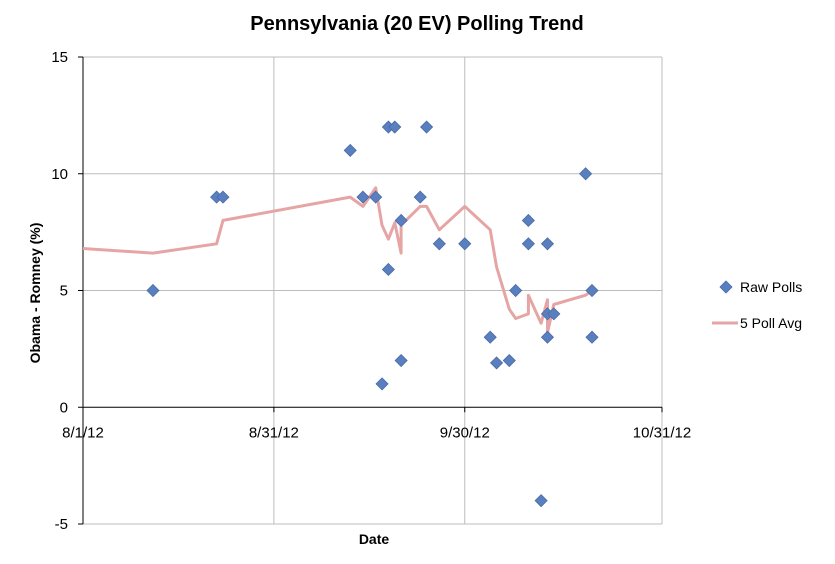  I want to click on legend: Raw Polls 5 Poll Avg, so click(757, 305).